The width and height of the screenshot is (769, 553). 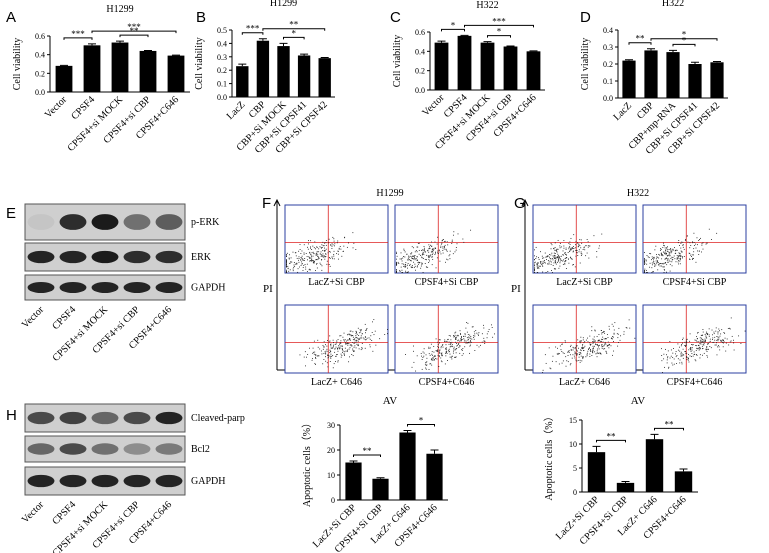 I want to click on blot-band, so click(x=105, y=418).